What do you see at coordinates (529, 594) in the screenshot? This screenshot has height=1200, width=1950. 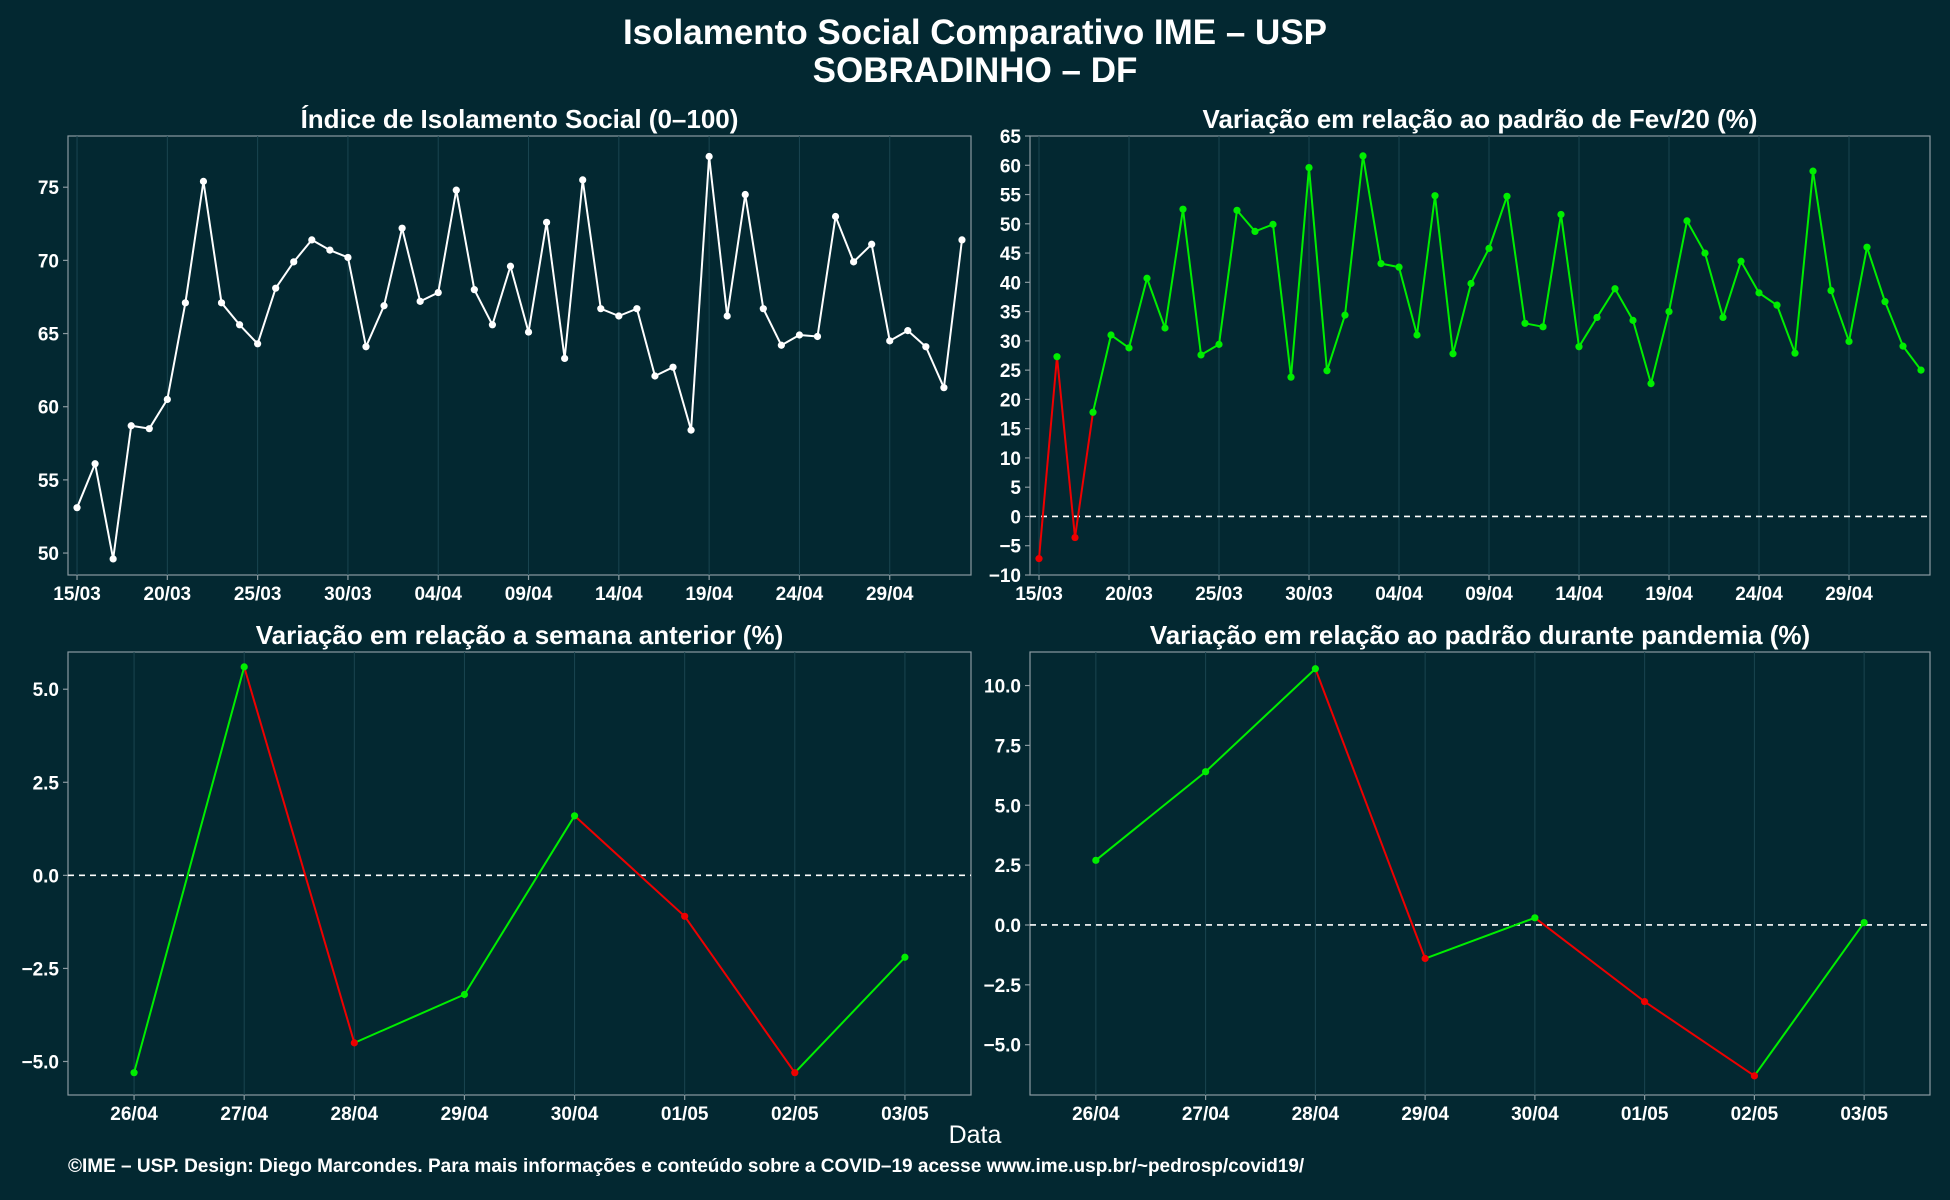 I see `x-tick-label: 09/04` at bounding box center [529, 594].